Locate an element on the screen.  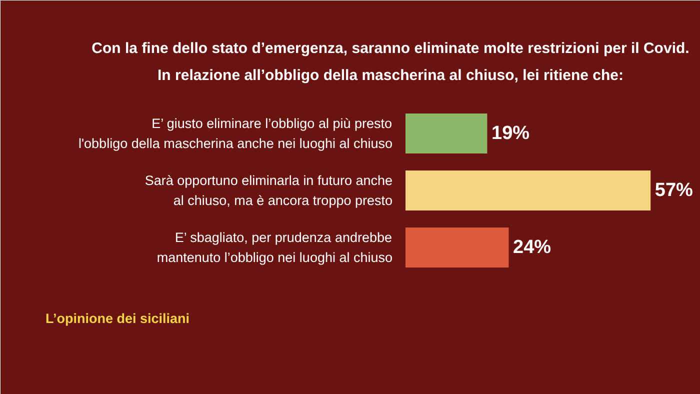
y-tick-label: Sarà opportuno eliminarla in futuro anche al chiuso, ma è ancora troppo presto is located at coordinates (268, 190).